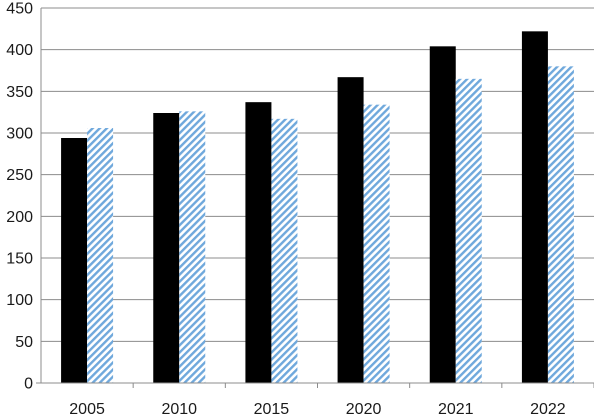  I want to click on x-tick-label: 2005, so click(87, 408).